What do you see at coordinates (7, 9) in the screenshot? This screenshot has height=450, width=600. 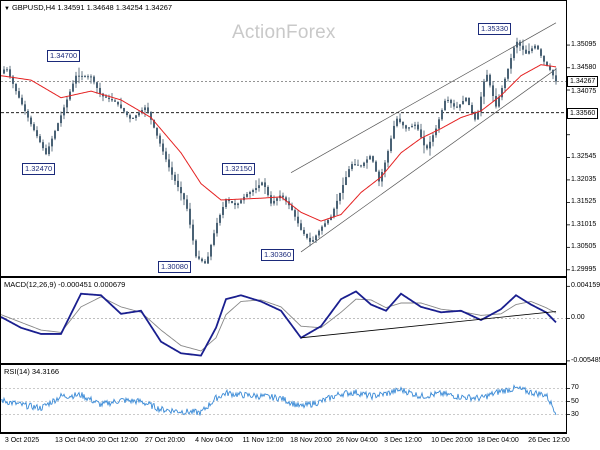 I see `collapse-triangle-icon: ▼` at bounding box center [7, 9].